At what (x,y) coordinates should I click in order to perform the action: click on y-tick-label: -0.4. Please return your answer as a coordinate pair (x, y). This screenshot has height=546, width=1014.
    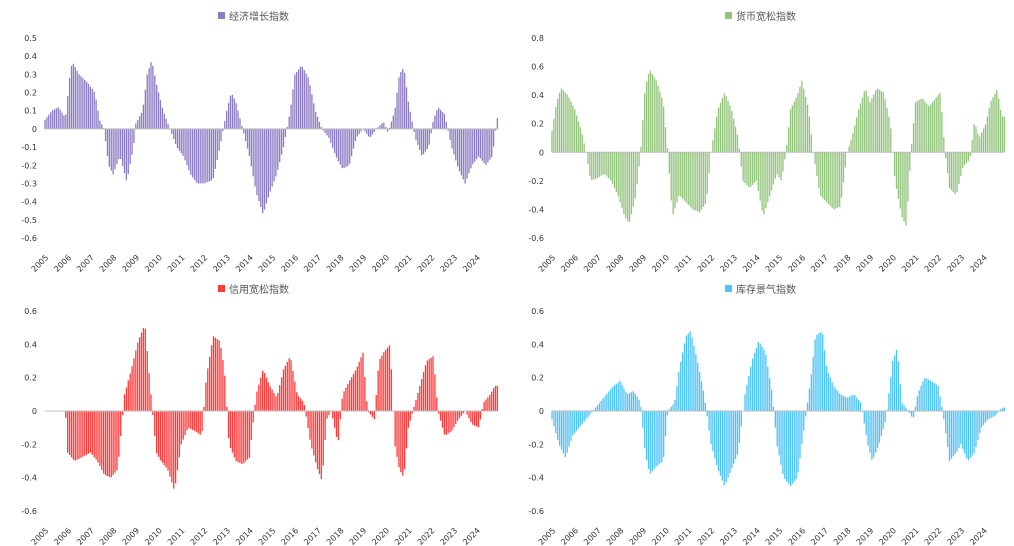
    Looking at the image, I should click on (29, 202).